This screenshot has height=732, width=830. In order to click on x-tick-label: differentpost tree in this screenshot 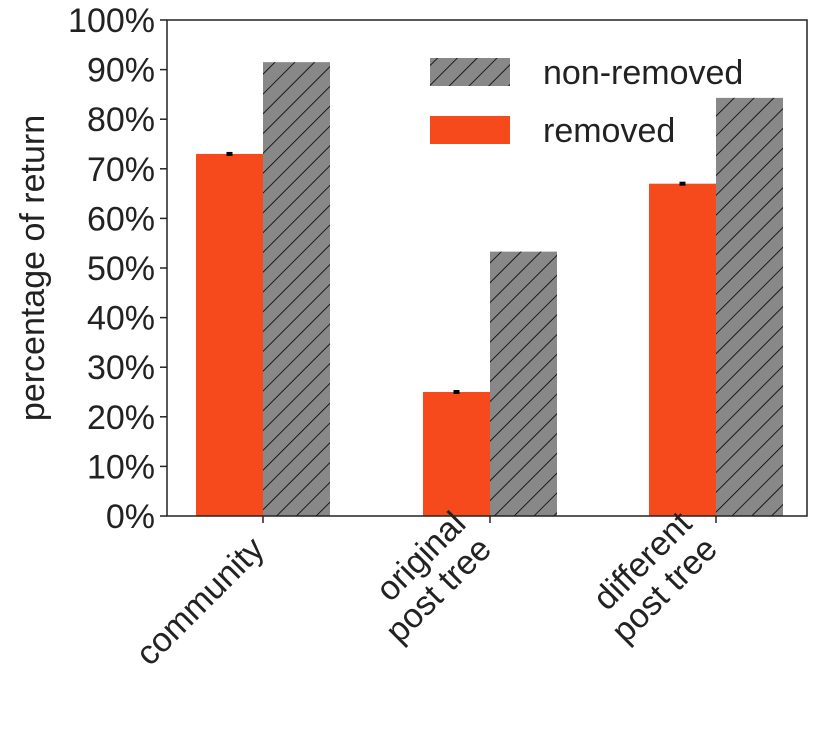, I will do `click(652, 577)`.